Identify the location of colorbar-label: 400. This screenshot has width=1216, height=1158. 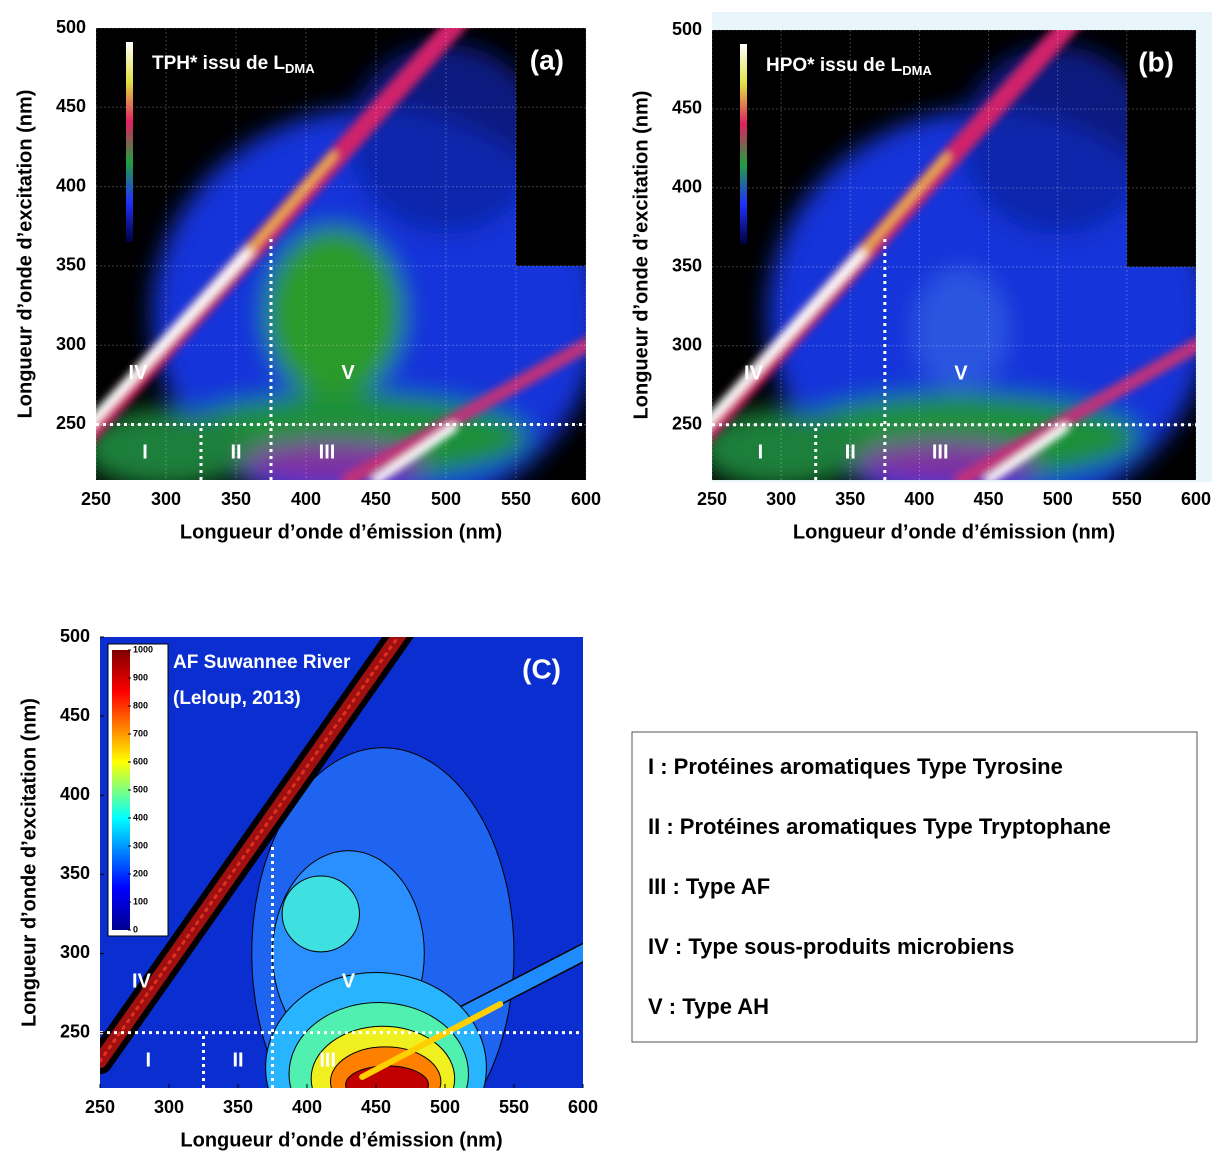
(140, 817).